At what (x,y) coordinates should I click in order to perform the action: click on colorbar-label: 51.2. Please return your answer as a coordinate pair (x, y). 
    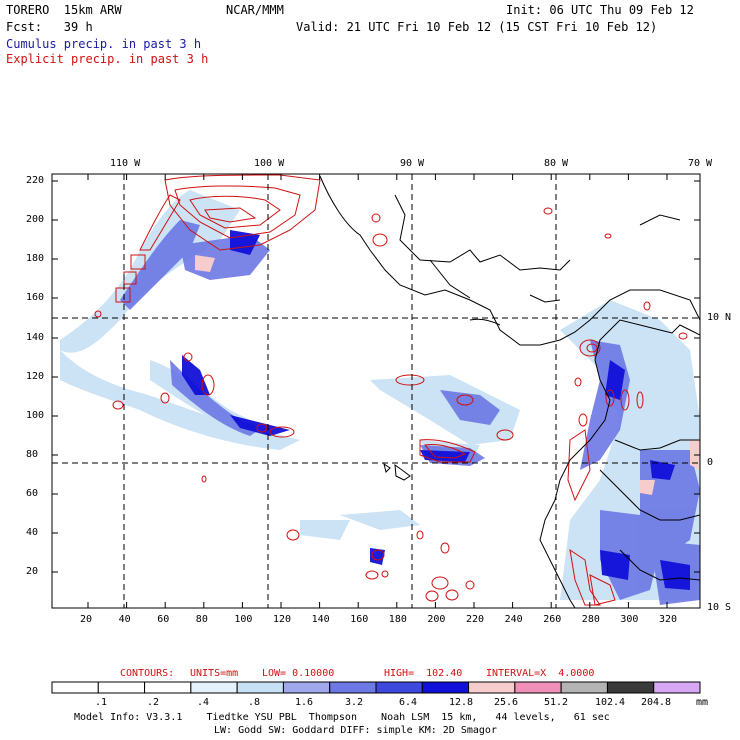
    Looking at the image, I should click on (556, 702).